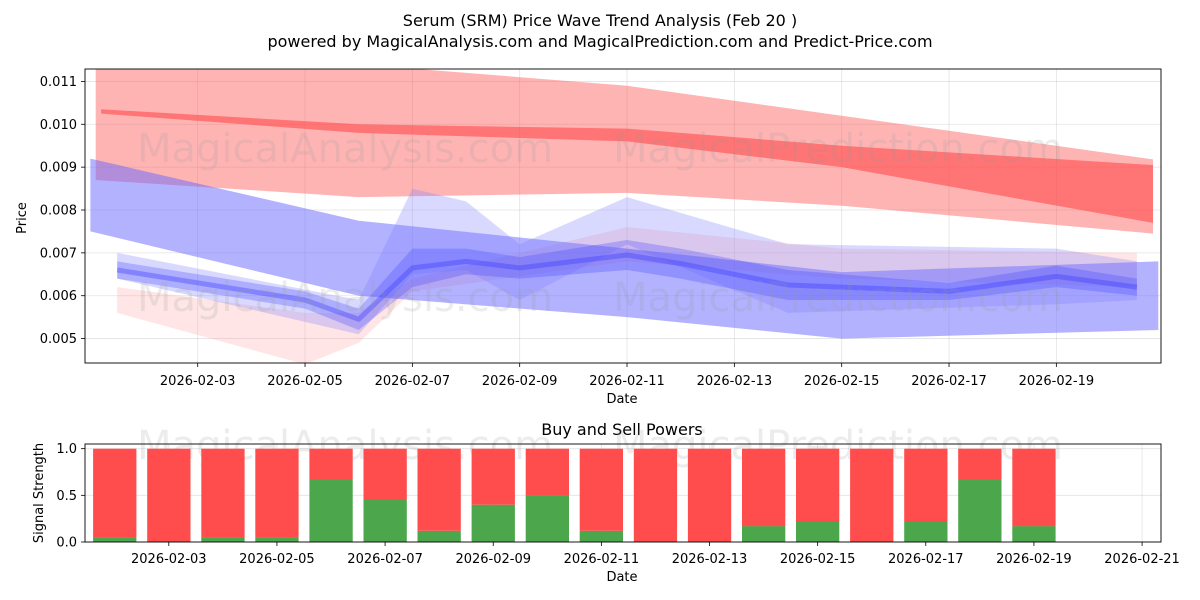  I want to click on buy-trend-line, so click(627, 287).